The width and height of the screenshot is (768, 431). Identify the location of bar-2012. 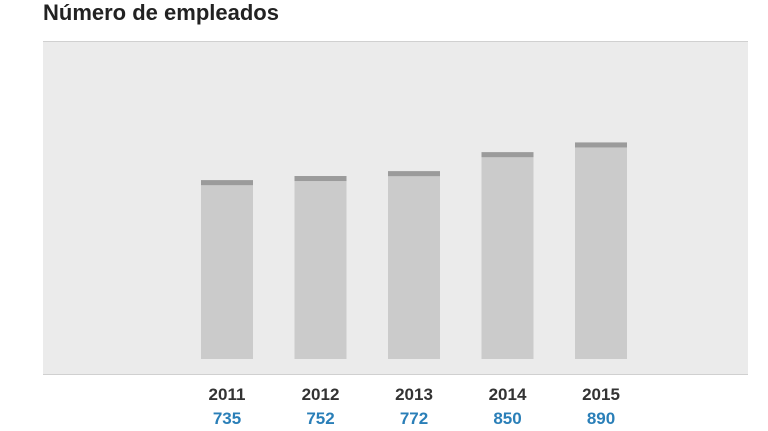
(320, 267).